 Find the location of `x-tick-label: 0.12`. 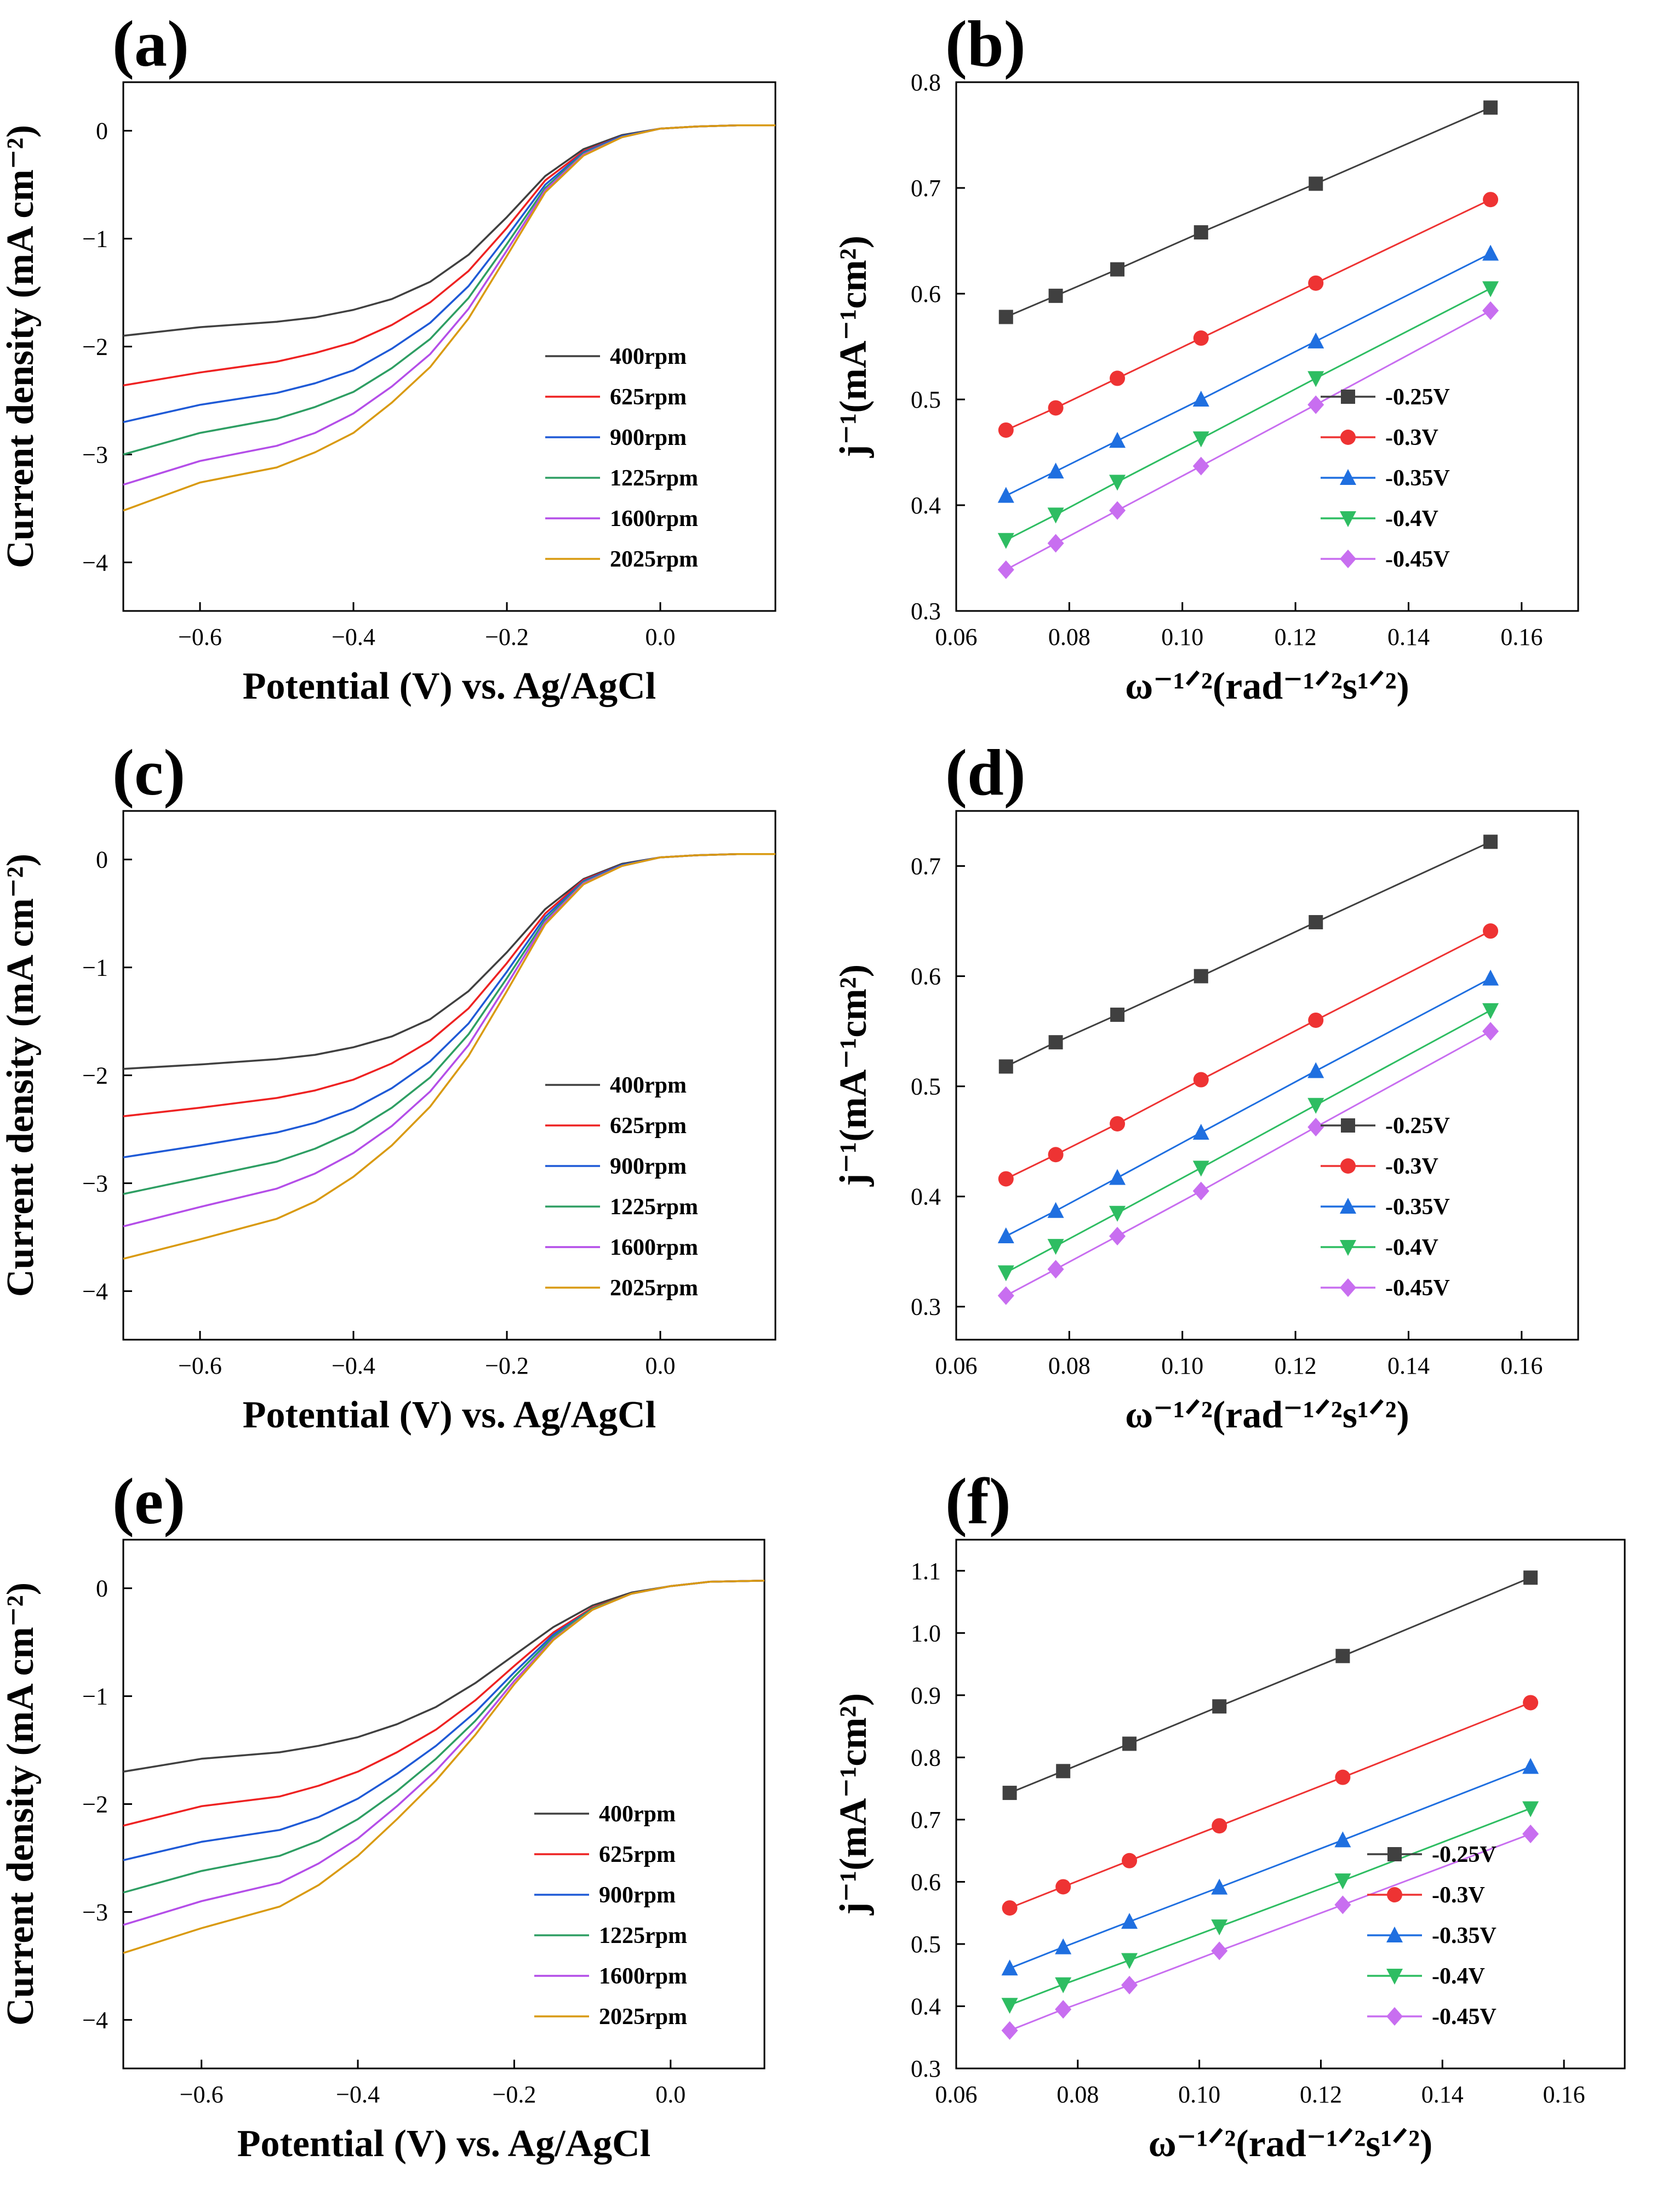

x-tick-label: 0.12 is located at coordinates (1296, 1366).